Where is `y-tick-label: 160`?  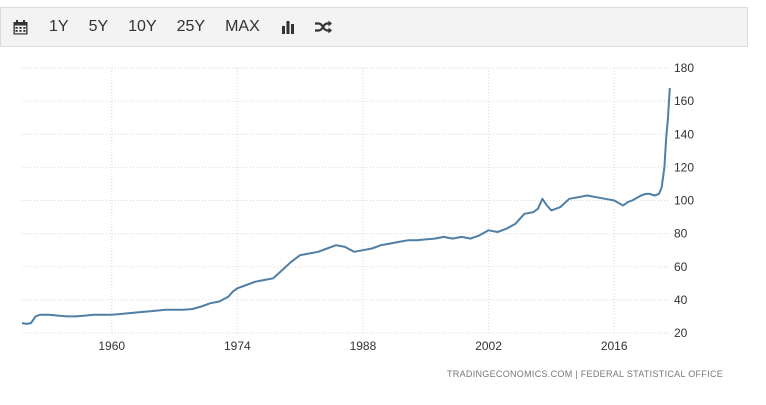 y-tick-label: 160 is located at coordinates (684, 101).